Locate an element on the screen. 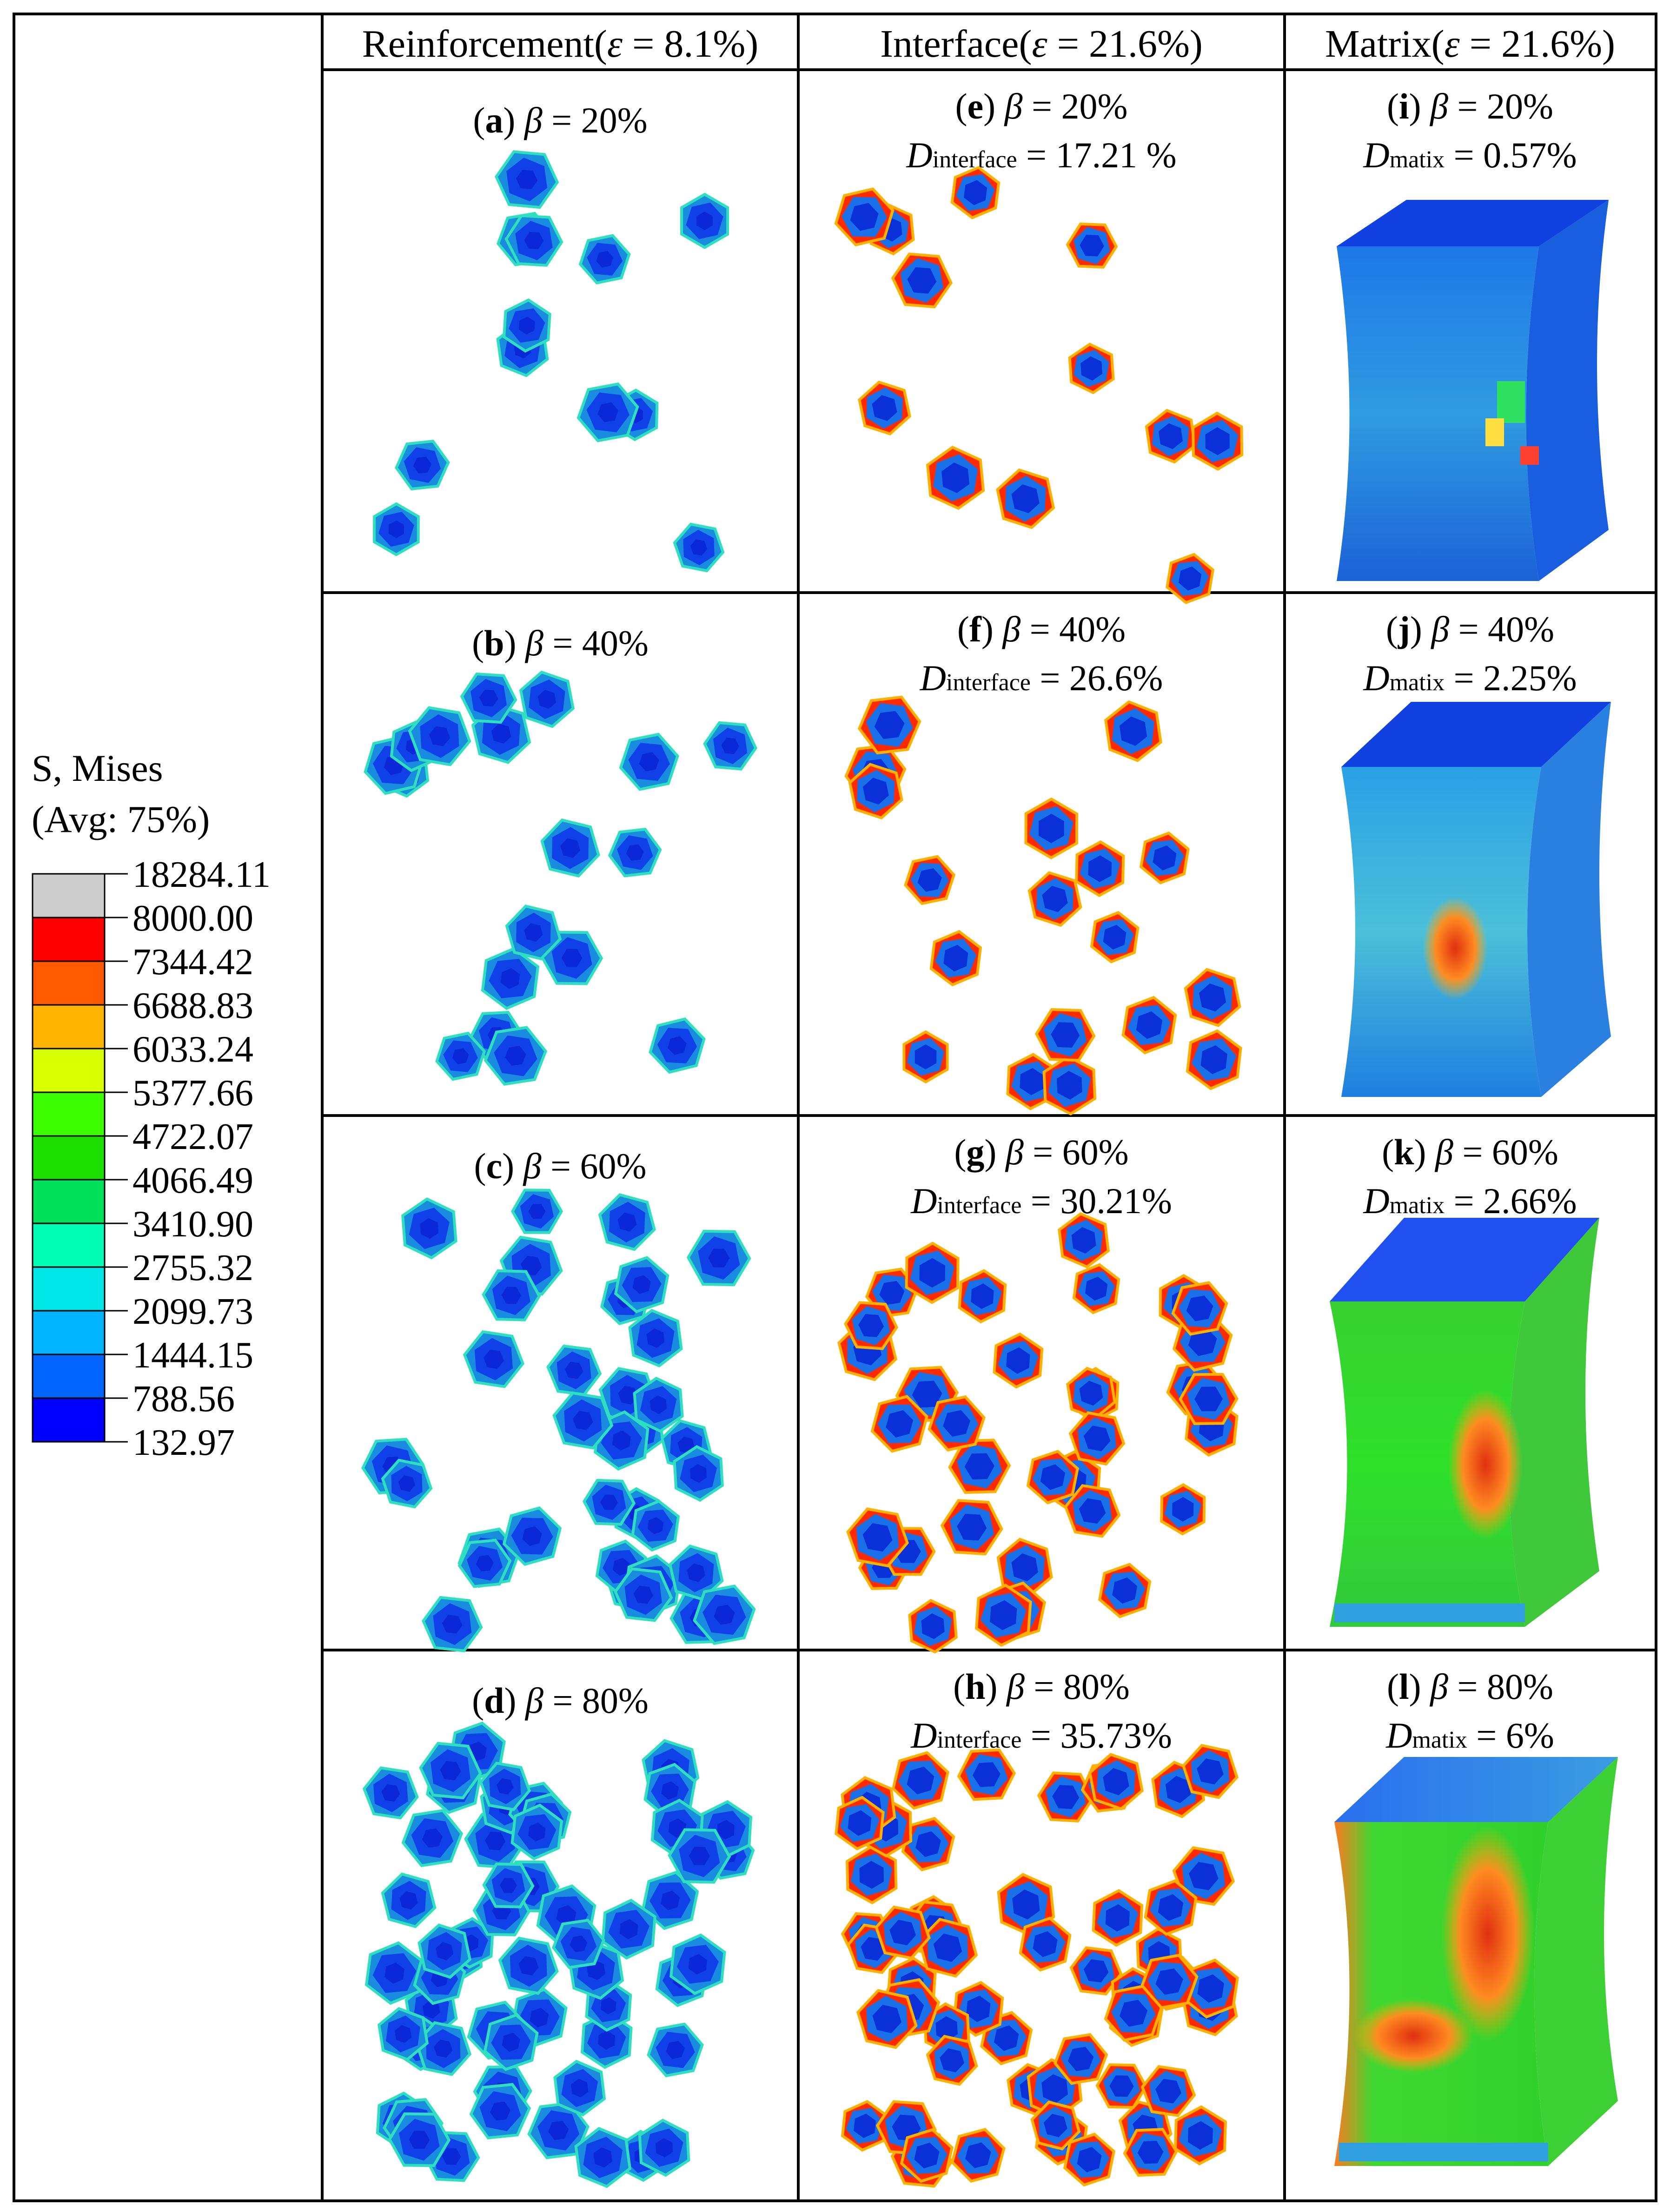 This screenshot has height=2212, width=1670. legend-title: S, Mises is located at coordinates (97, 768).